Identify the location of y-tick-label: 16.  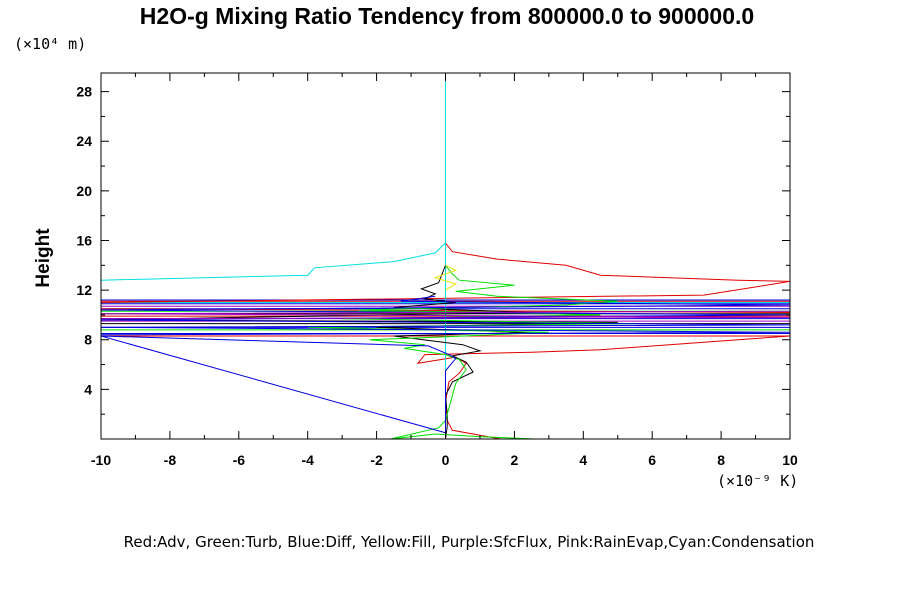
(84, 240).